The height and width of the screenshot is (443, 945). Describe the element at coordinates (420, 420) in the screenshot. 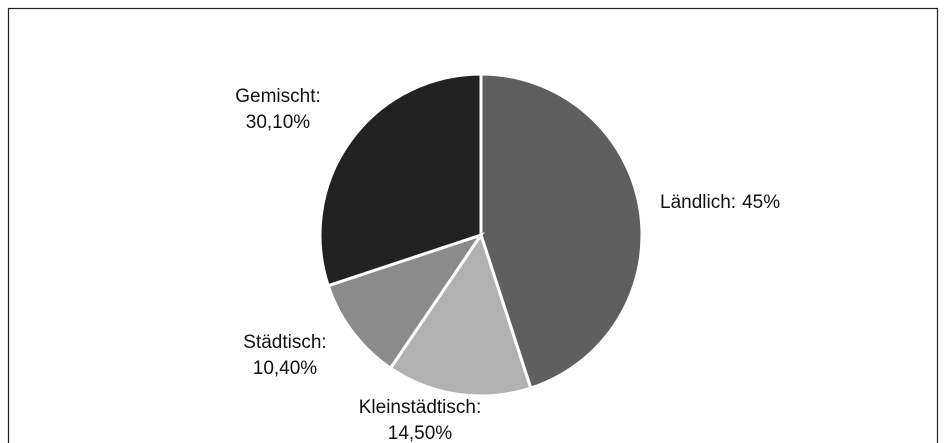

I see `slice-label: Kleinstädtisch: 14,50%` at that location.